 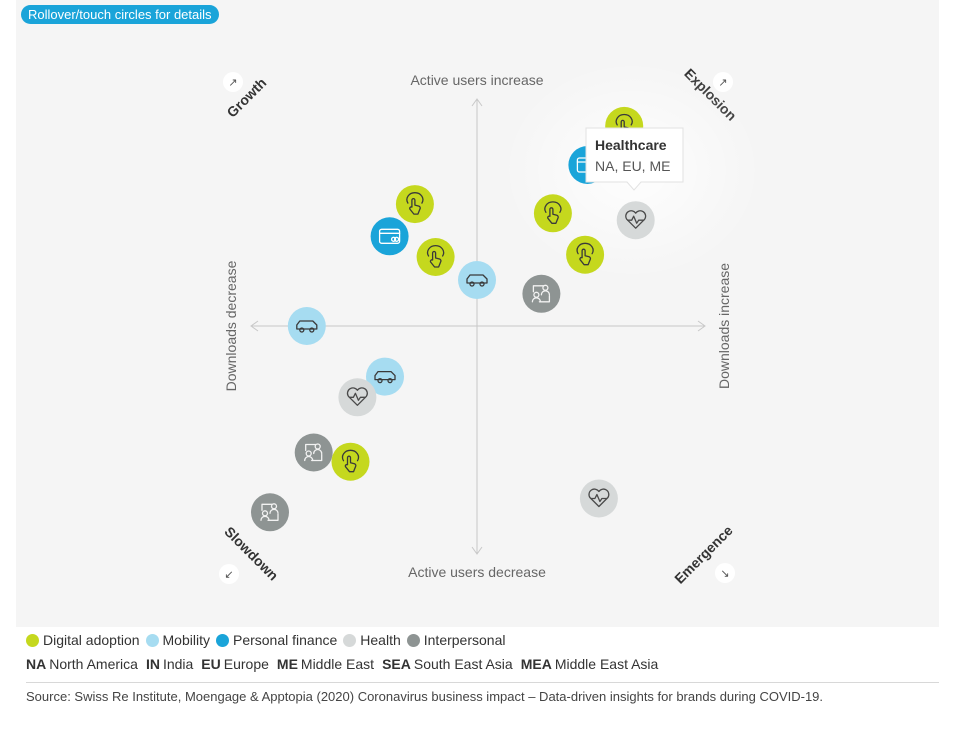 I want to click on legend-label: Mobility, so click(x=186, y=640).